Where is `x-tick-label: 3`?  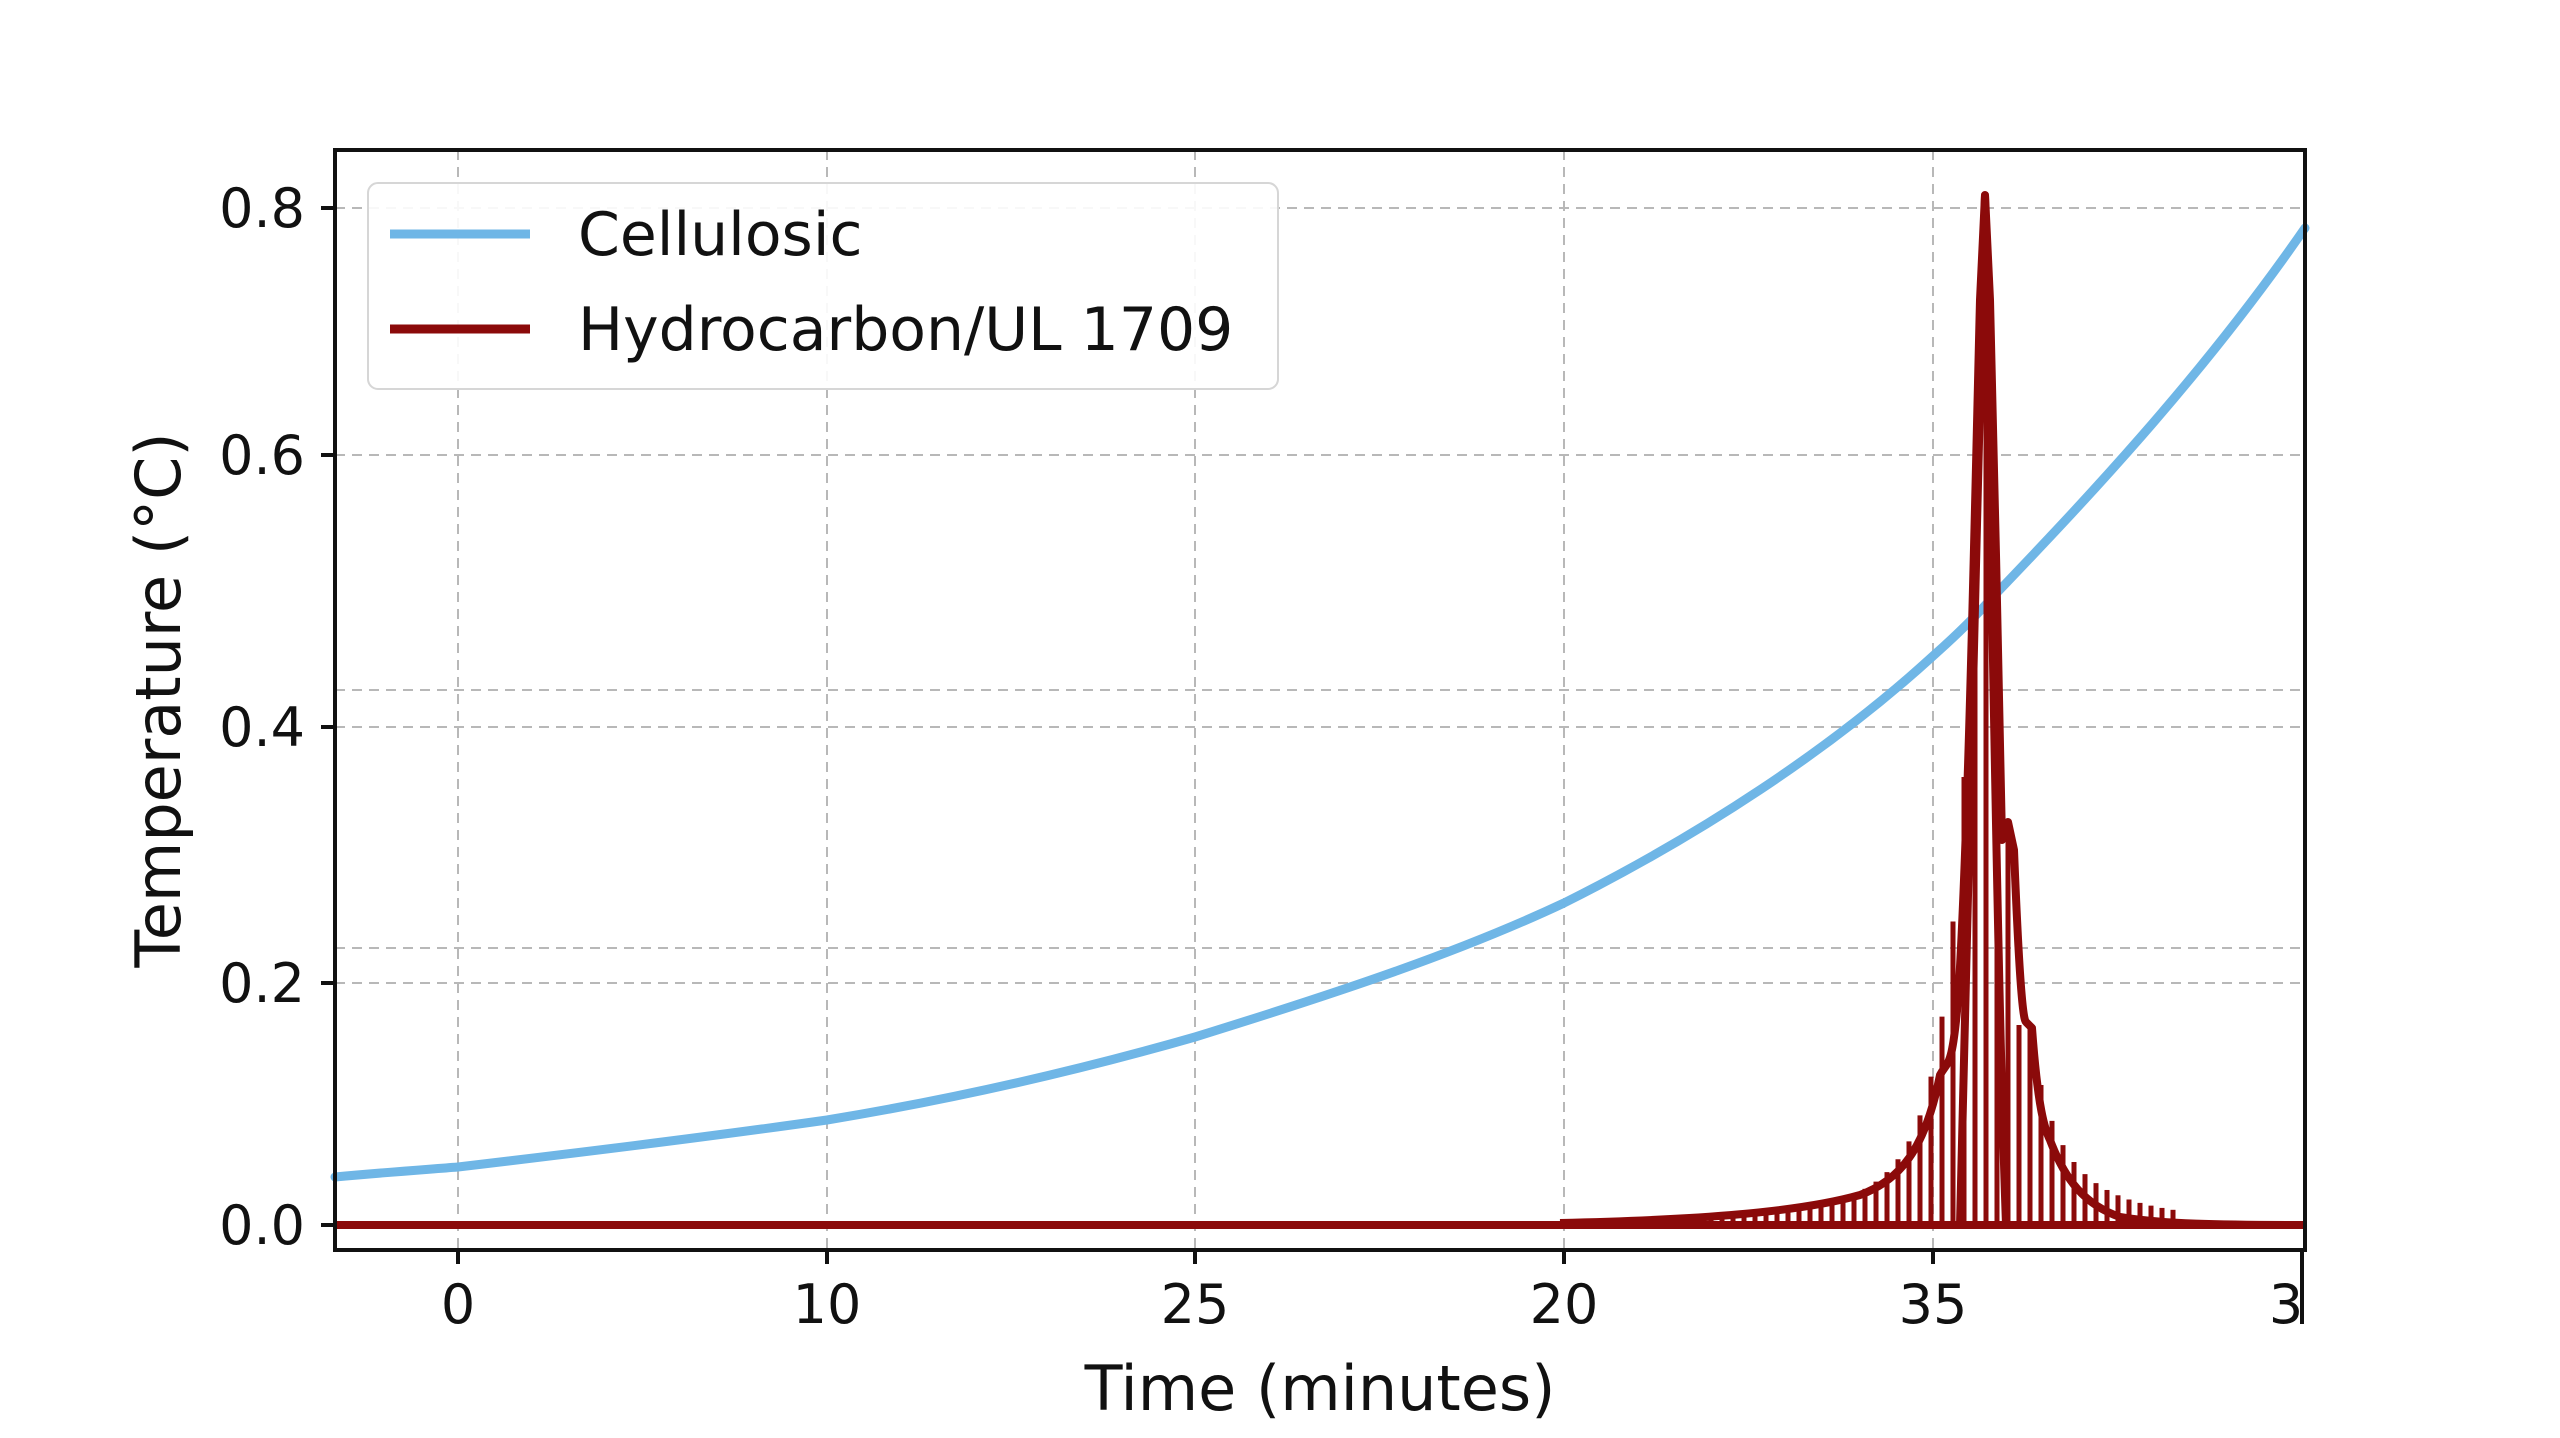 x-tick-label: 3 is located at coordinates (2286, 1304).